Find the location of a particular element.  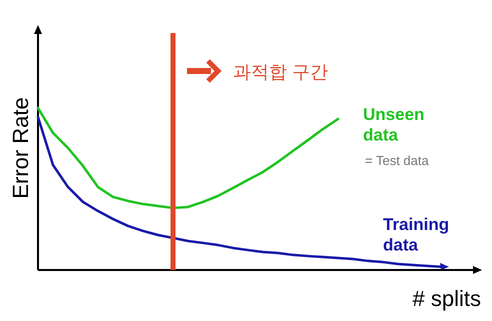

annotation: 과적합 구간 is located at coordinates (280, 72).